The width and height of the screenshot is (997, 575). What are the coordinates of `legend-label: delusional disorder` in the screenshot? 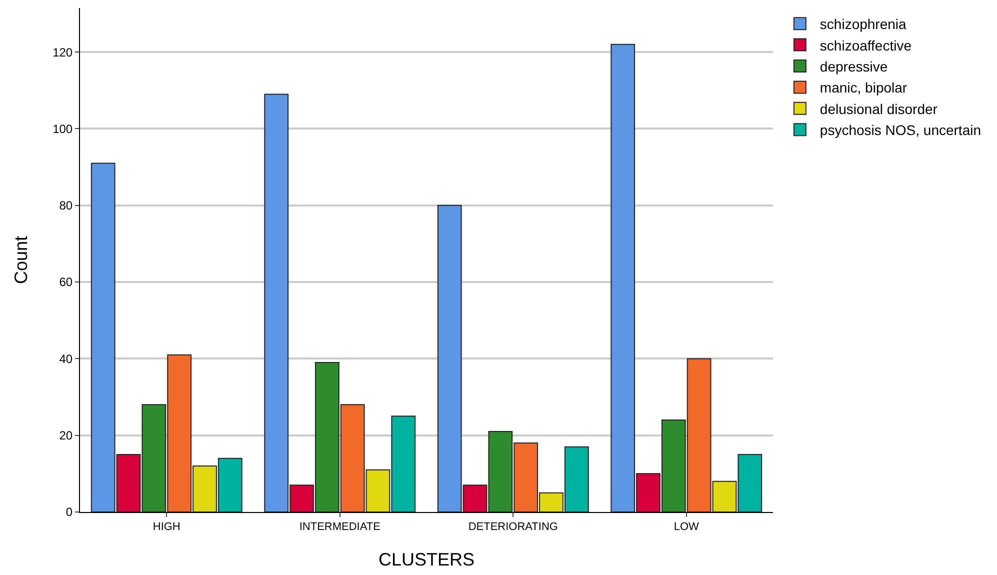 It's located at (879, 108).